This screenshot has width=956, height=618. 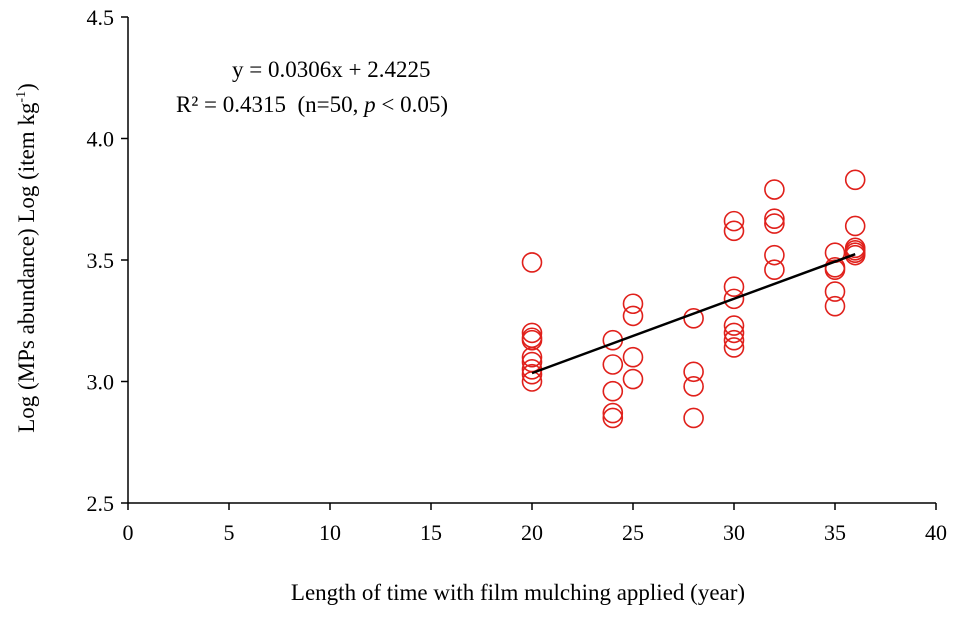 I want to click on x-tick-label: 40, so click(x=936, y=532).